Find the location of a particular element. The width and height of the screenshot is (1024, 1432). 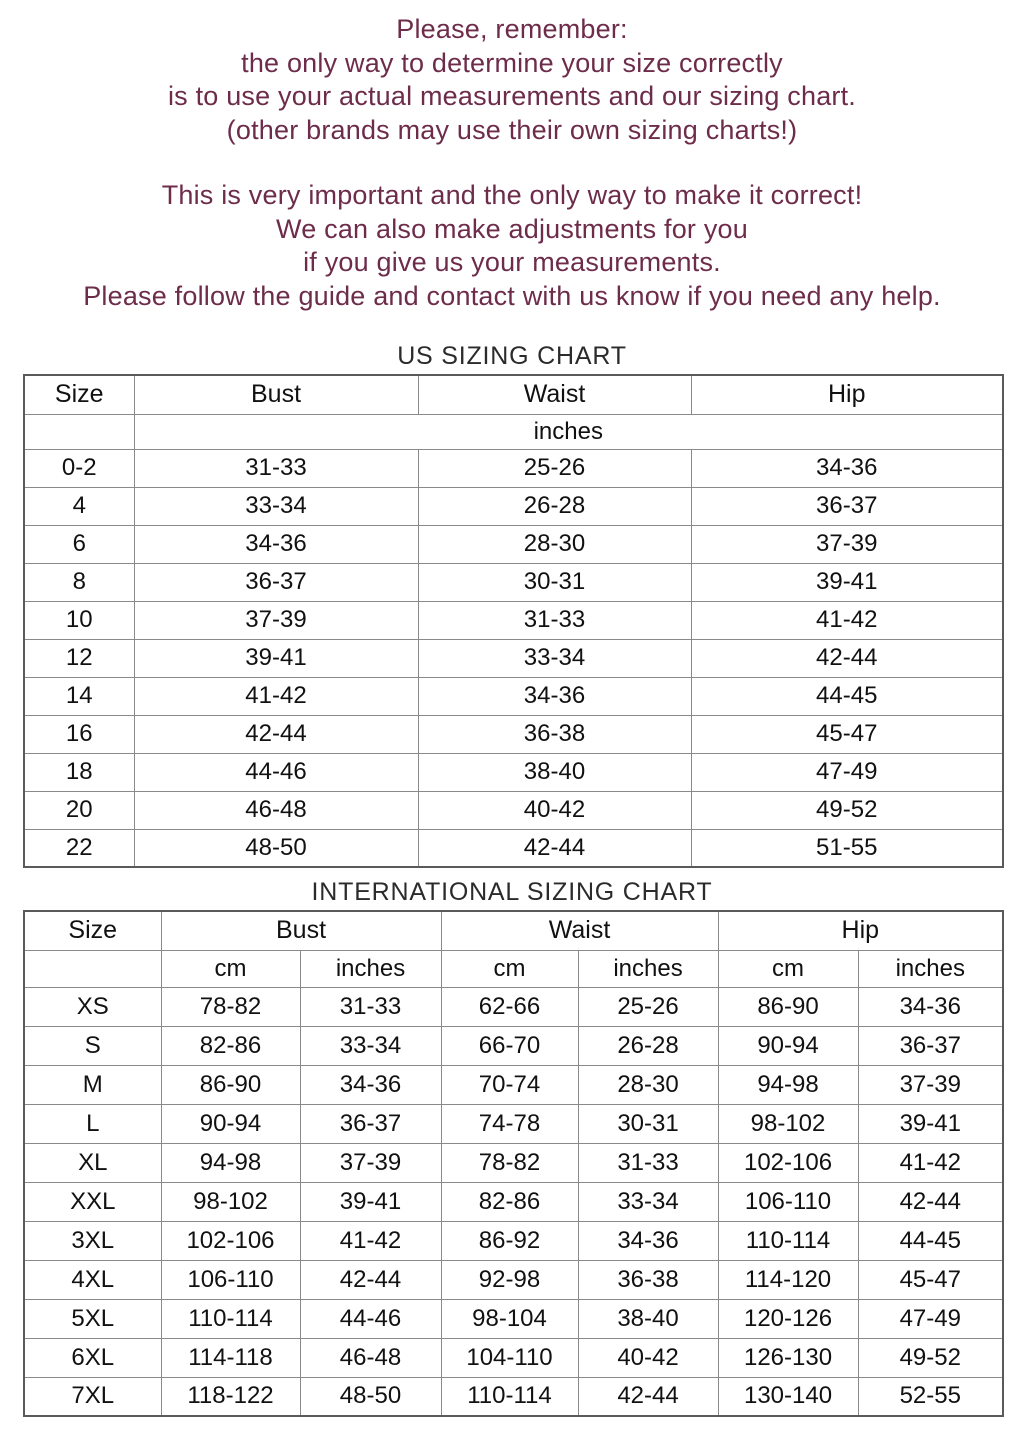

us-header-row: Size Bust Waist Hip is located at coordinates (513, 394).